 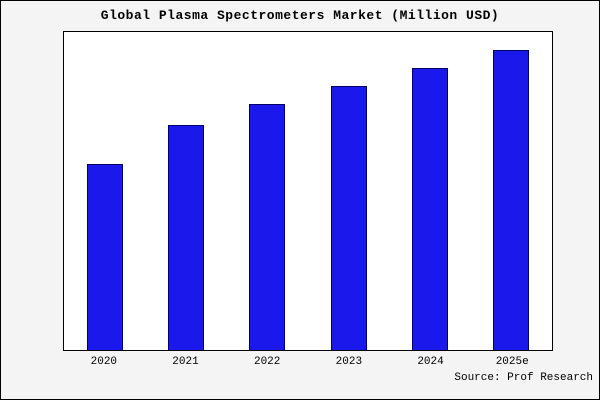 What do you see at coordinates (430, 362) in the screenshot?
I see `x-tick-label-2024: 2024` at bounding box center [430, 362].